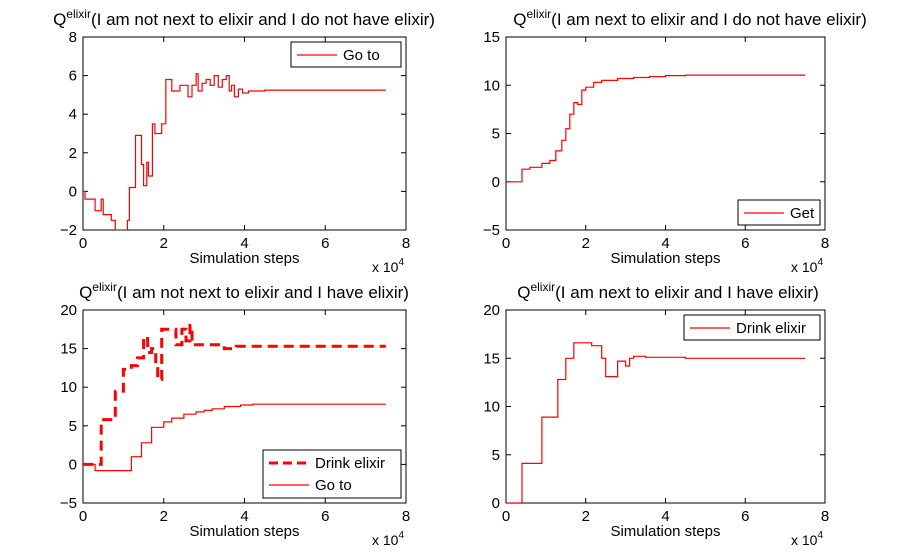  I want to click on y-tick-label: 8, so click(73, 37).